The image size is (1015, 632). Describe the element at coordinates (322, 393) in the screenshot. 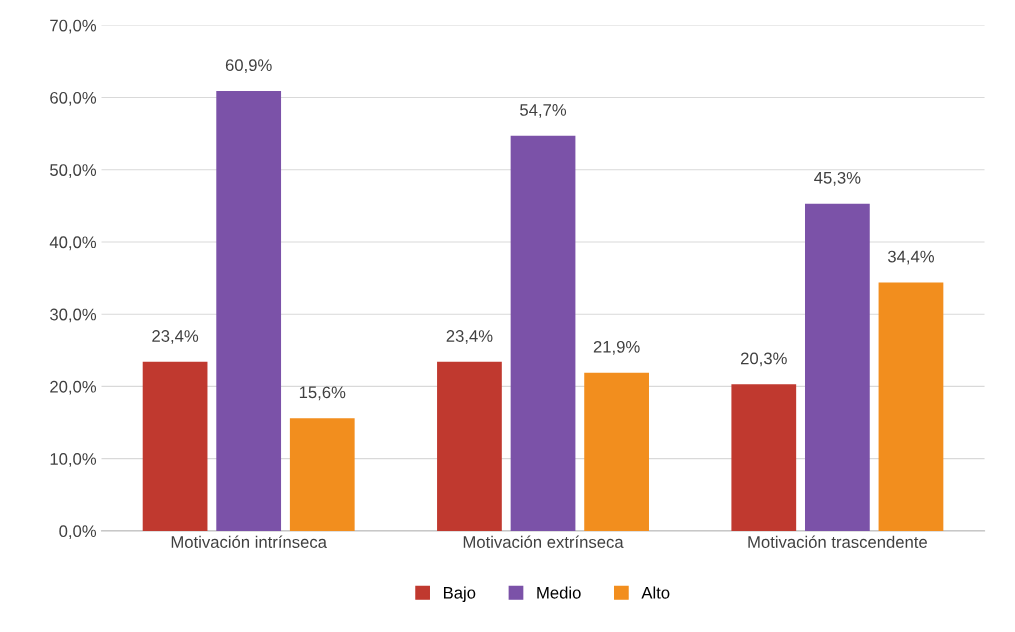

I see `data-label: 15,6%` at that location.